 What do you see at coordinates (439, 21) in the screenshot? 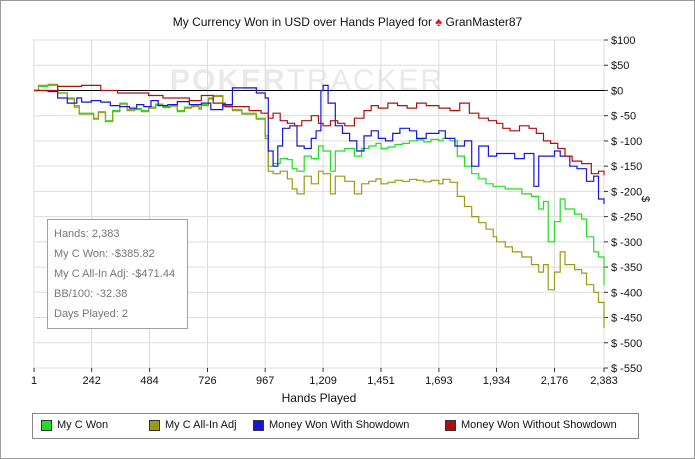
I see `spade-icon: ♠` at bounding box center [439, 21].